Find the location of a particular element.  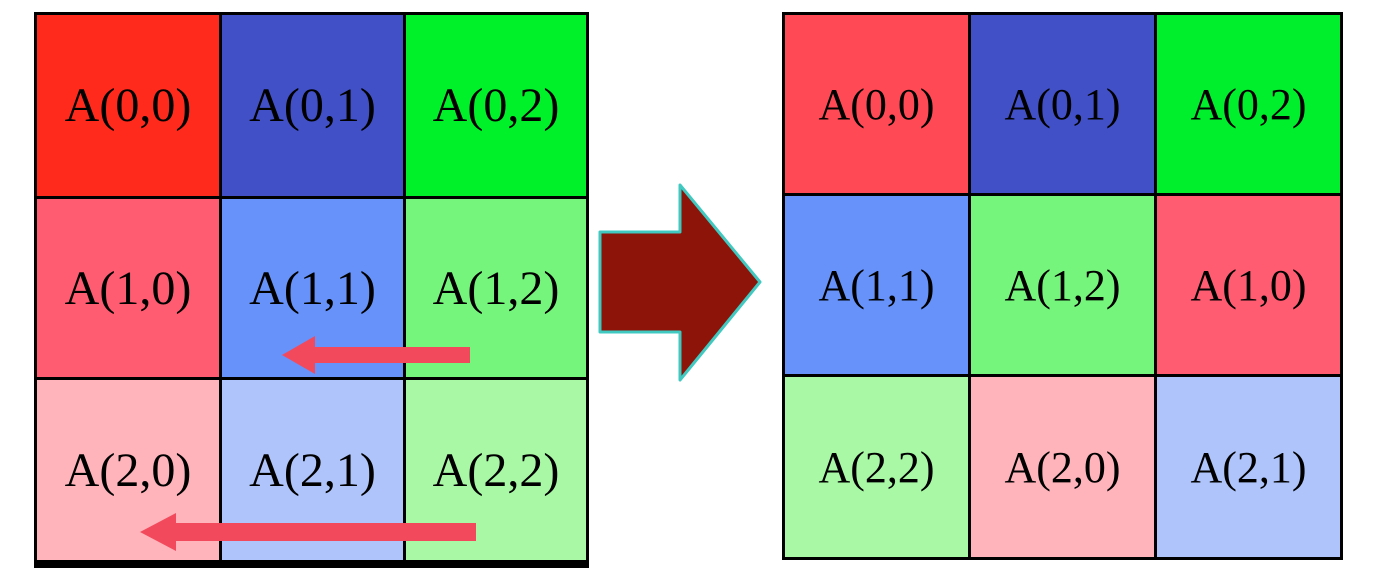

left-cell-1-1: A(1,1) is located at coordinates (312, 288).